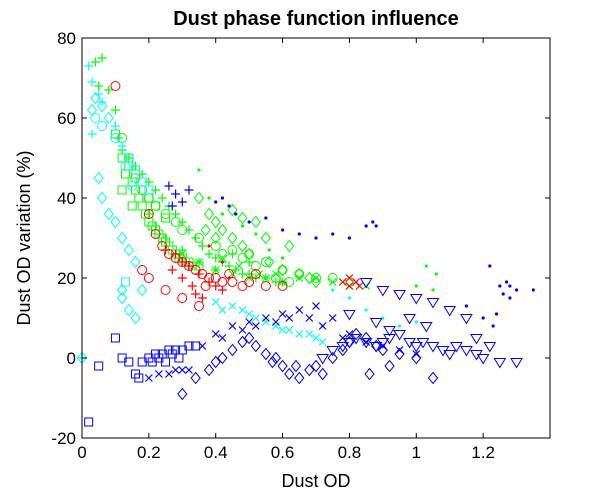 The image size is (600, 495). What do you see at coordinates (315, 481) in the screenshot?
I see `x-axis-label: Dust OD` at bounding box center [315, 481].